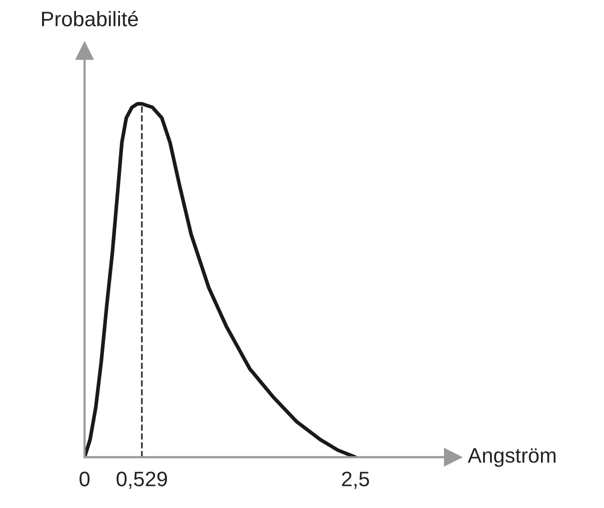 This screenshot has height=508, width=604. What do you see at coordinates (356, 480) in the screenshot?
I see `x-tick-label: 2,5` at bounding box center [356, 480].